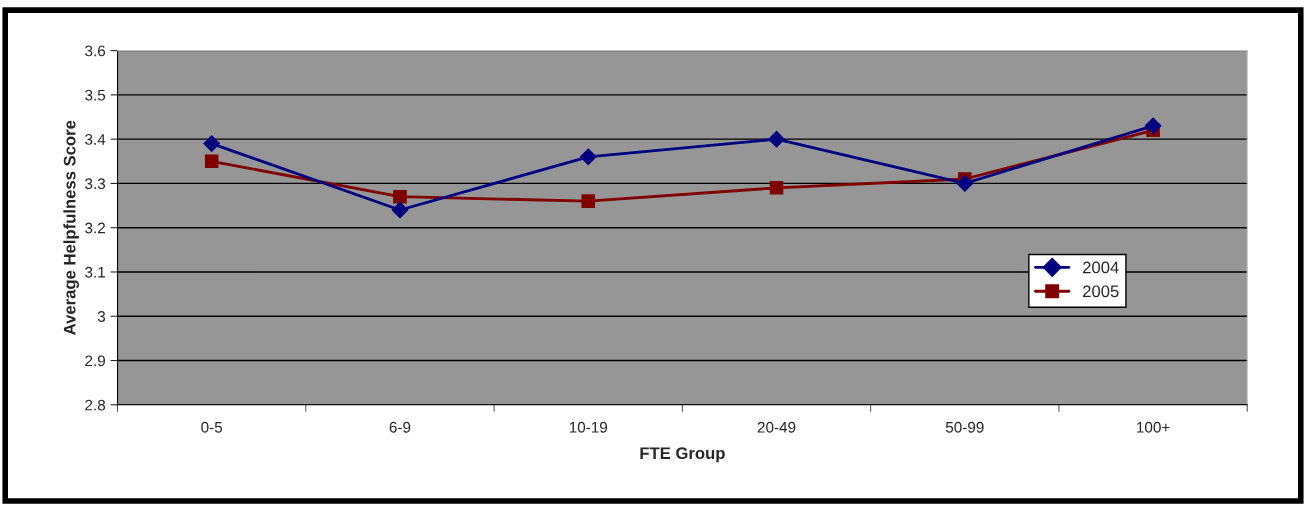 This screenshot has height=506, width=1306. I want to click on x-tick-label: 0-5, so click(212, 427).